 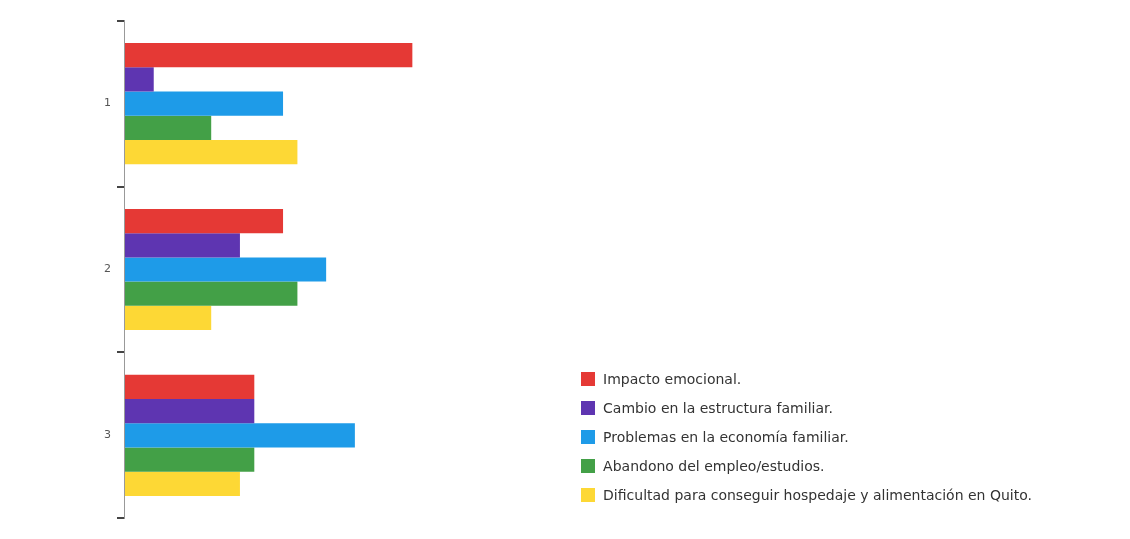 I want to click on legend-label: Impacto emocional., so click(x=672, y=378).